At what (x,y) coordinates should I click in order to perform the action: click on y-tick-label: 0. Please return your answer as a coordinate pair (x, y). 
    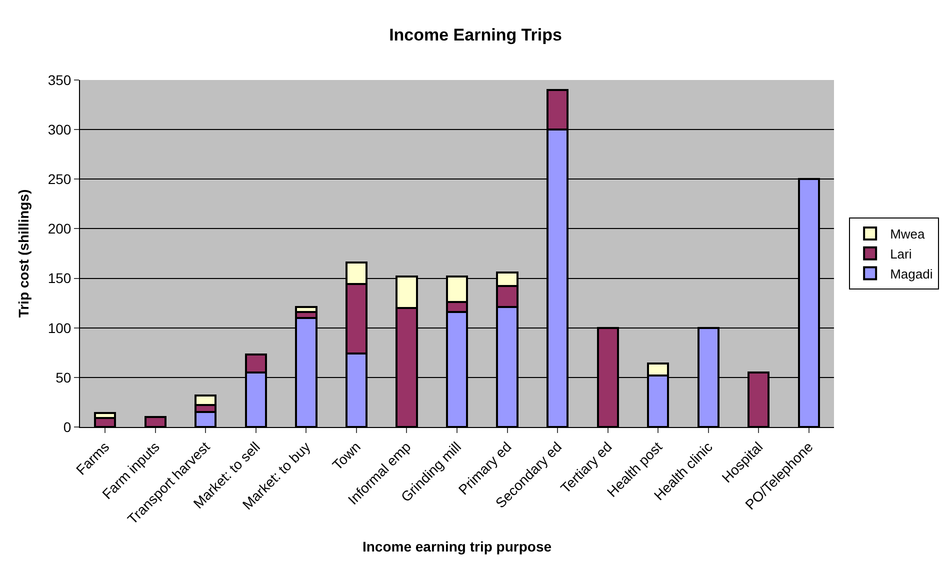
    Looking at the image, I should click on (67, 426).